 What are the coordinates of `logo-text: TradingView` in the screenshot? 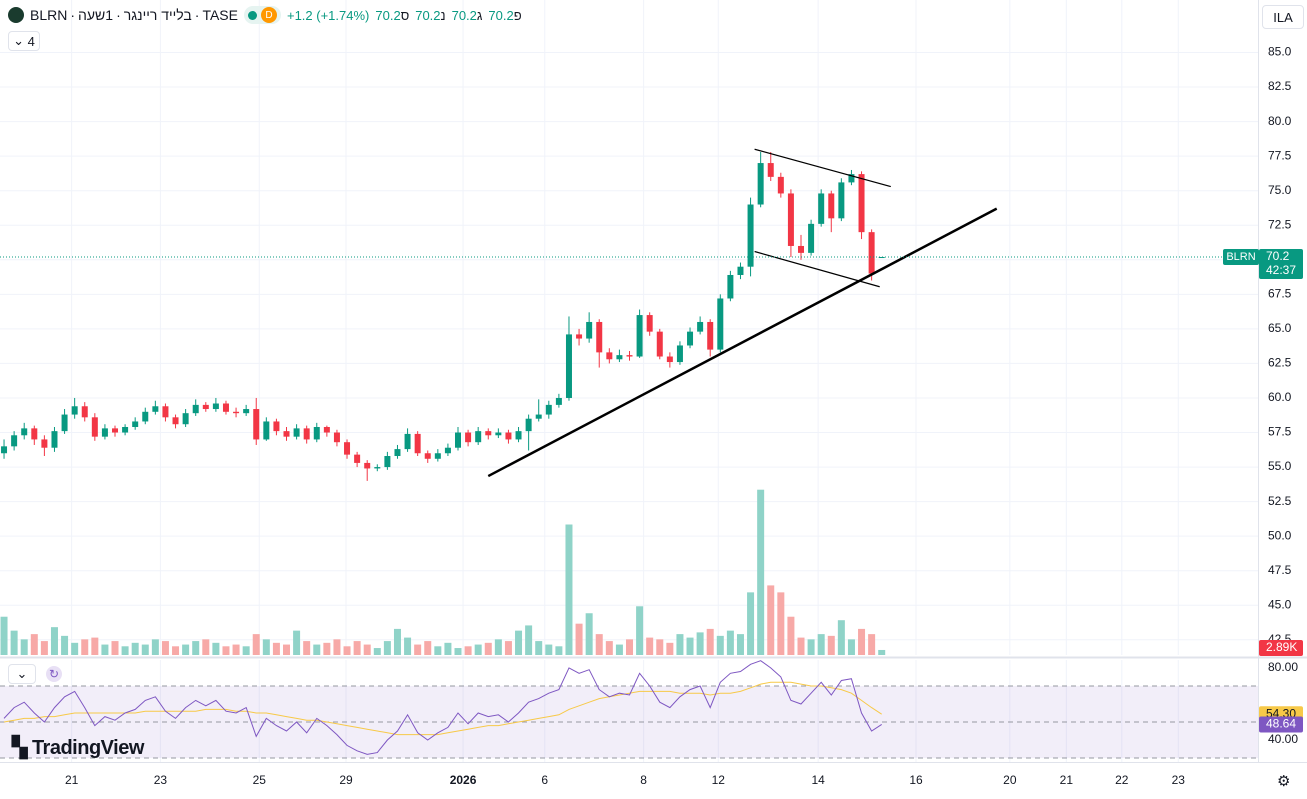 It's located at (87, 748).